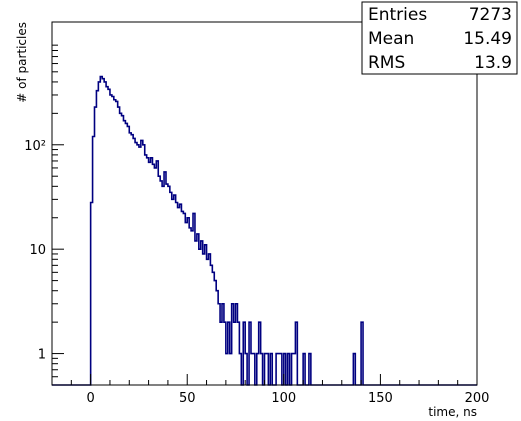 The height and width of the screenshot is (421, 521). What do you see at coordinates (42, 355) in the screenshot?
I see `y-tick-label: 1` at bounding box center [42, 355].